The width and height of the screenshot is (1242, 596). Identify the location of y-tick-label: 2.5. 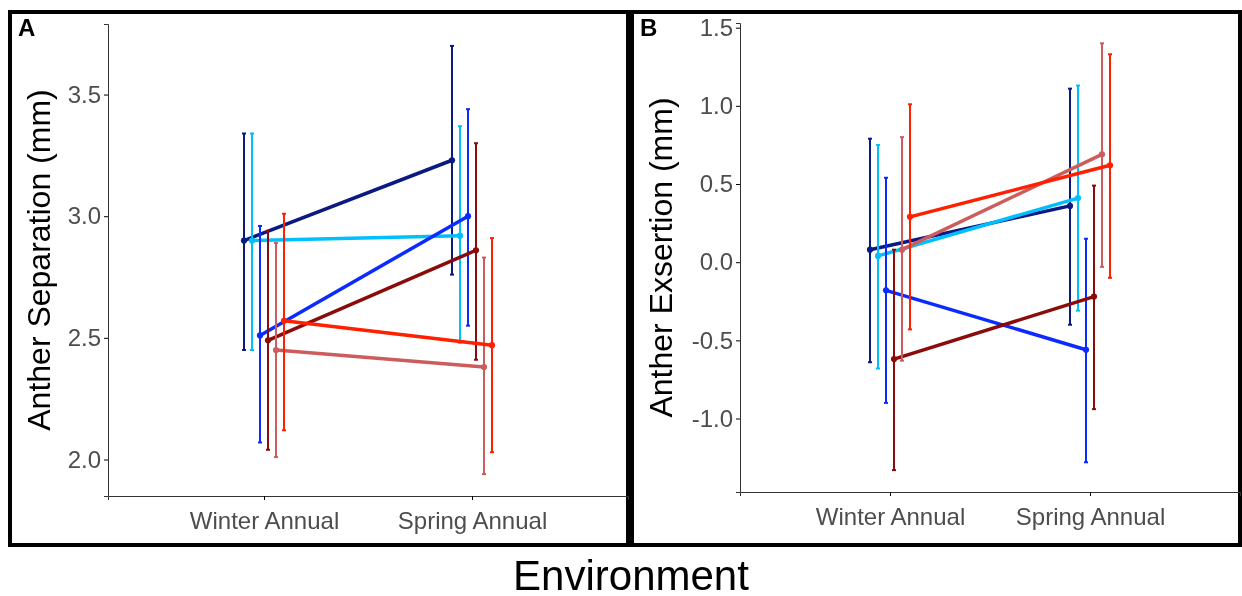
(84, 338).